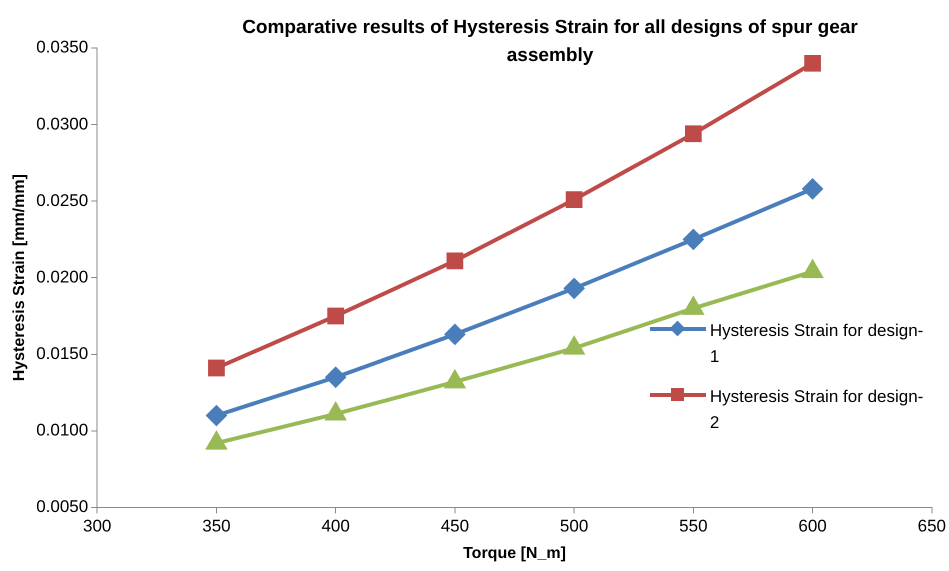  Describe the element at coordinates (97, 526) in the screenshot. I see `x-tick-label: 300` at that location.